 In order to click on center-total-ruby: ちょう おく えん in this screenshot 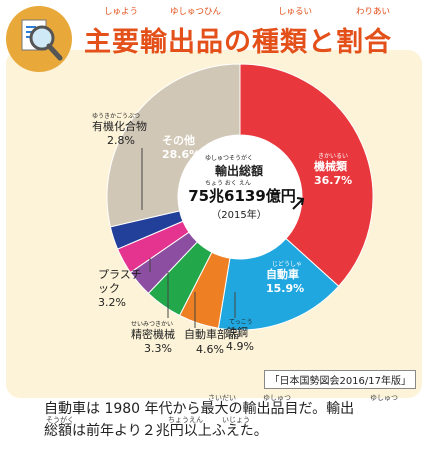, I will do `click(228, 183)`.